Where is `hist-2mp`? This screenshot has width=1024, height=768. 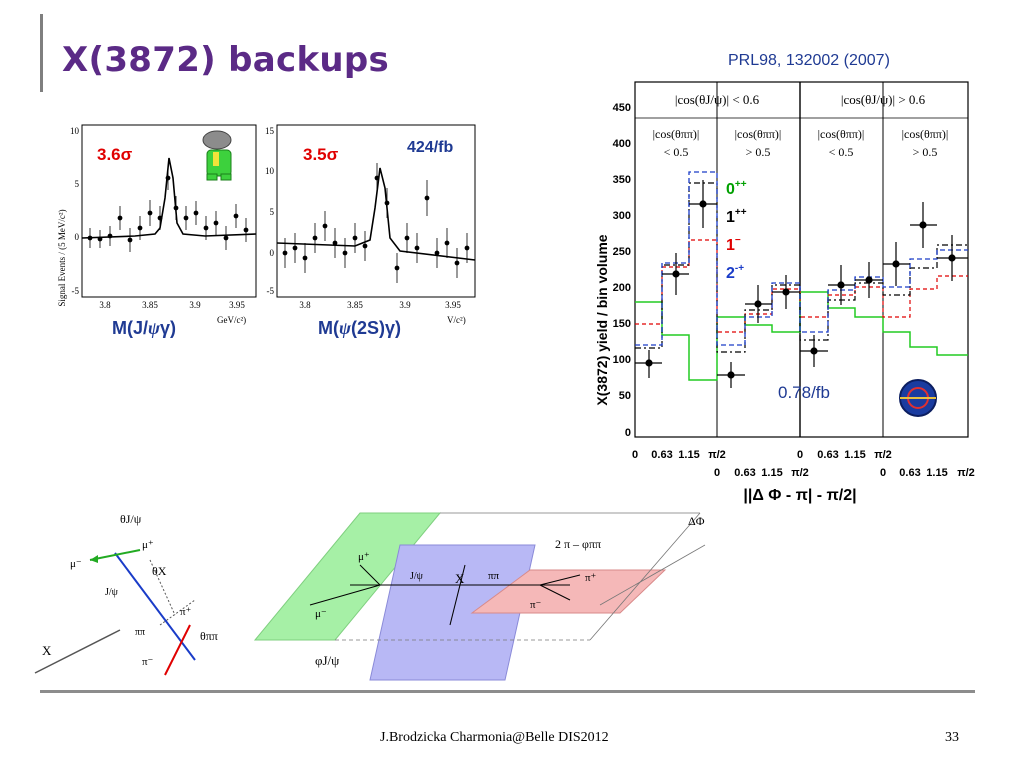 hist-2mp is located at coordinates (801, 258).